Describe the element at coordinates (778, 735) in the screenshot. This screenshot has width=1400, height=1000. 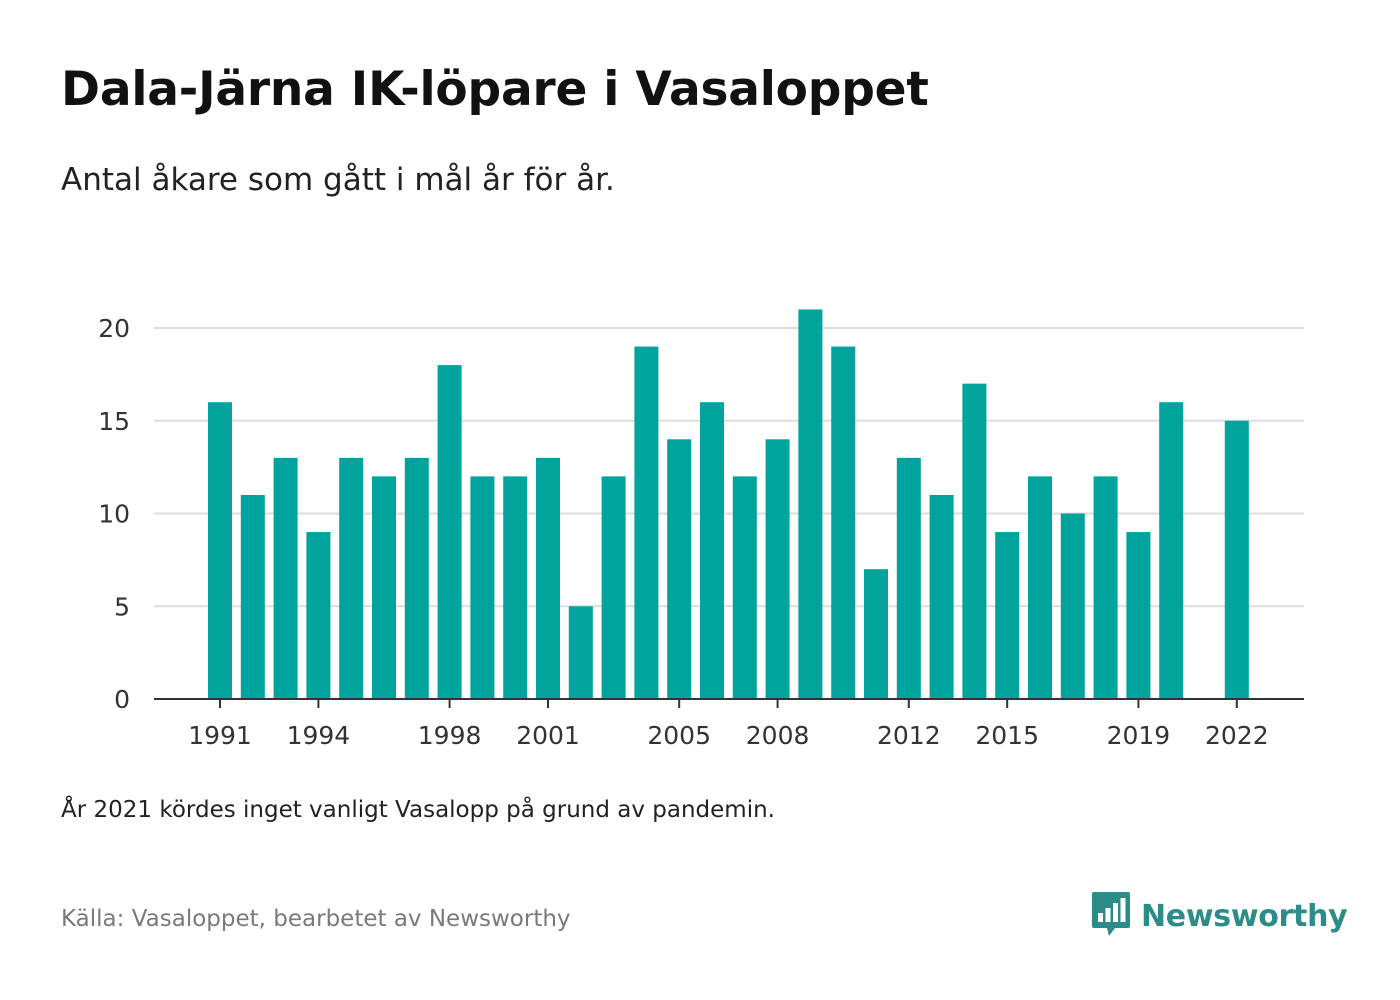
I see `x-tick-label: 2008` at that location.